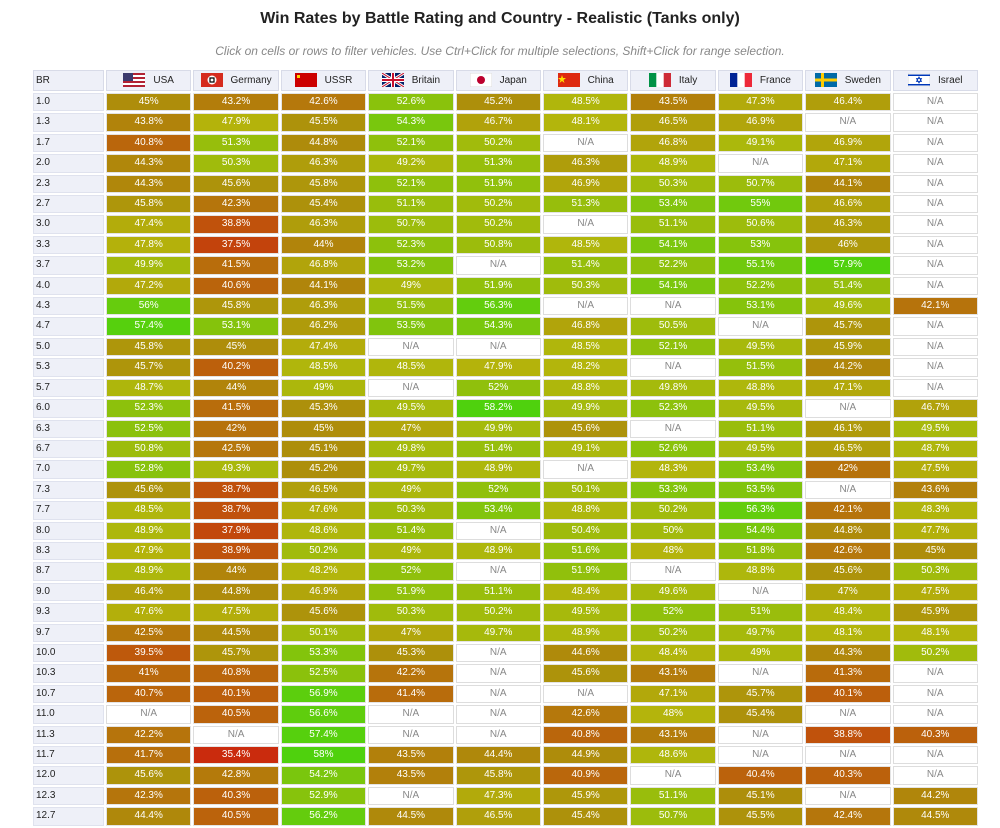 The width and height of the screenshot is (1000, 828). I want to click on br-cell: 9.3, so click(68, 612).